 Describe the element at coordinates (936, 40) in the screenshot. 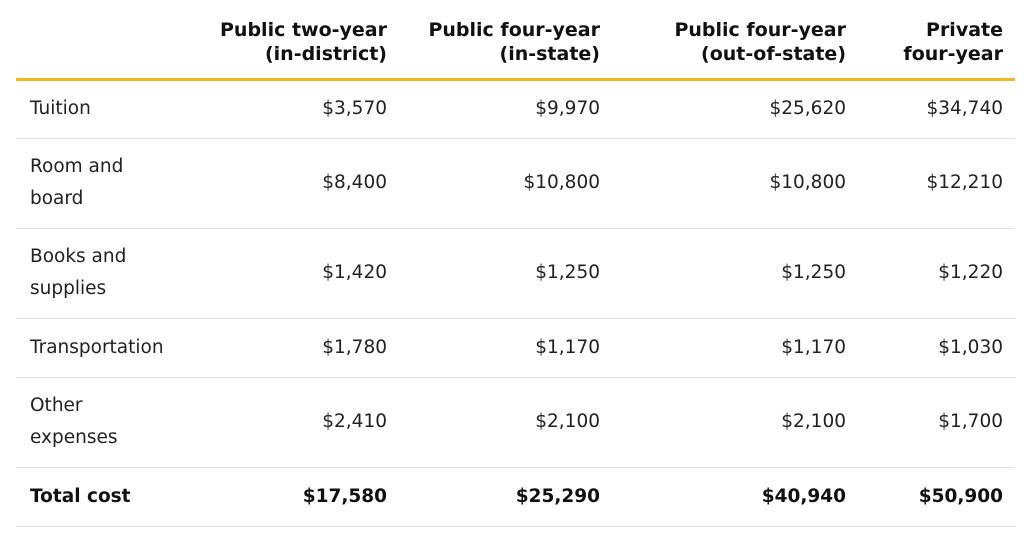

I see `header-private-four-year: Private four-year` at that location.